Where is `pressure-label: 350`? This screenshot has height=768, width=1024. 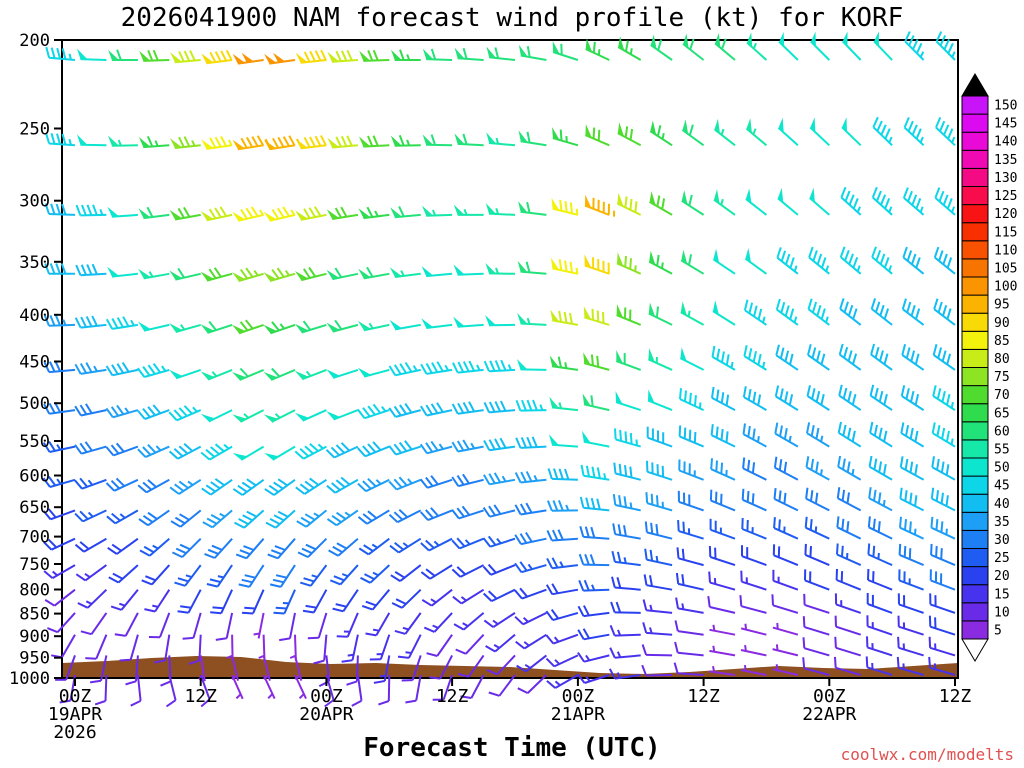
pressure-label: 350 is located at coordinates (34, 263).